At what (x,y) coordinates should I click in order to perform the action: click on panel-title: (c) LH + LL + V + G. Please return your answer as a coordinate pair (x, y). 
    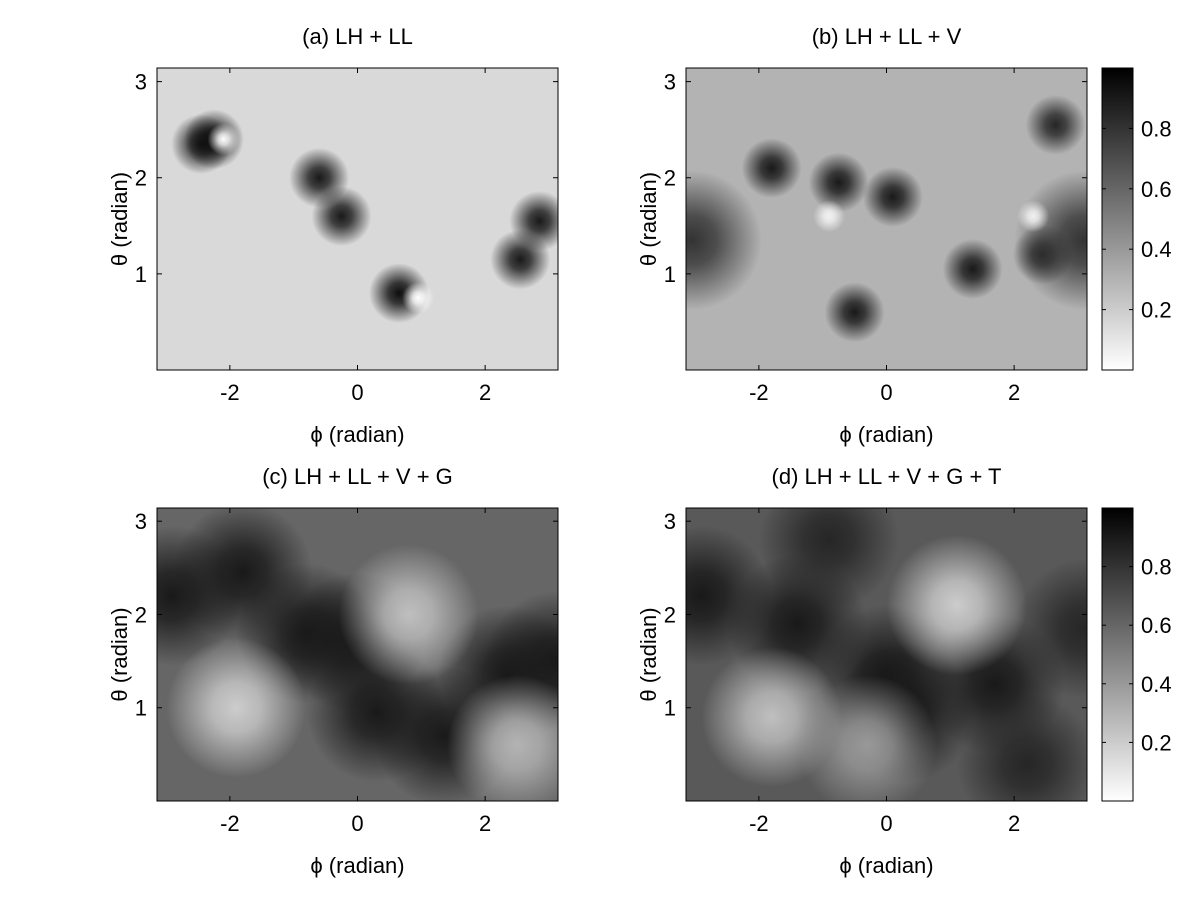
    Looking at the image, I should click on (357, 476).